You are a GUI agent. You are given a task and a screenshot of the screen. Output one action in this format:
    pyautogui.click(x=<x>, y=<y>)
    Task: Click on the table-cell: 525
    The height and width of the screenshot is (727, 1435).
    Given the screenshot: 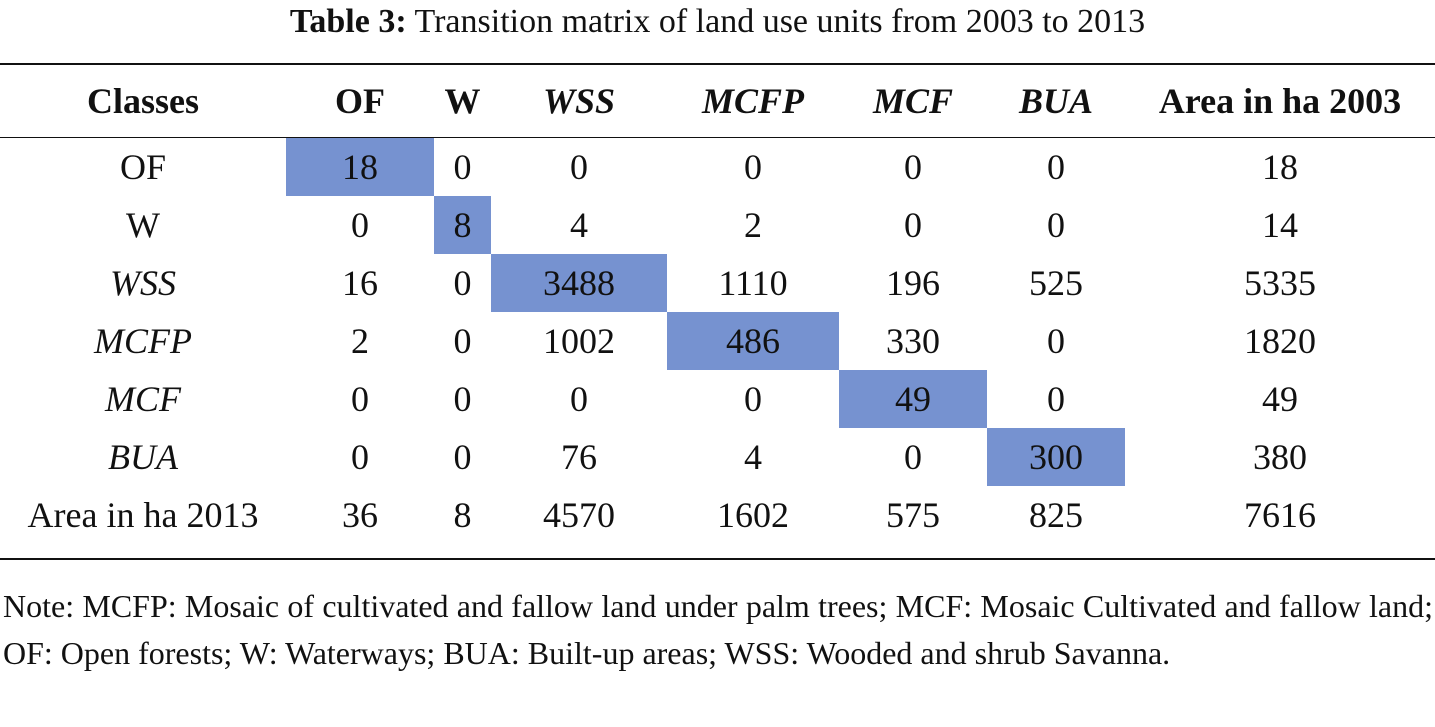 What is the action you would take?
    pyautogui.click(x=1056, y=283)
    